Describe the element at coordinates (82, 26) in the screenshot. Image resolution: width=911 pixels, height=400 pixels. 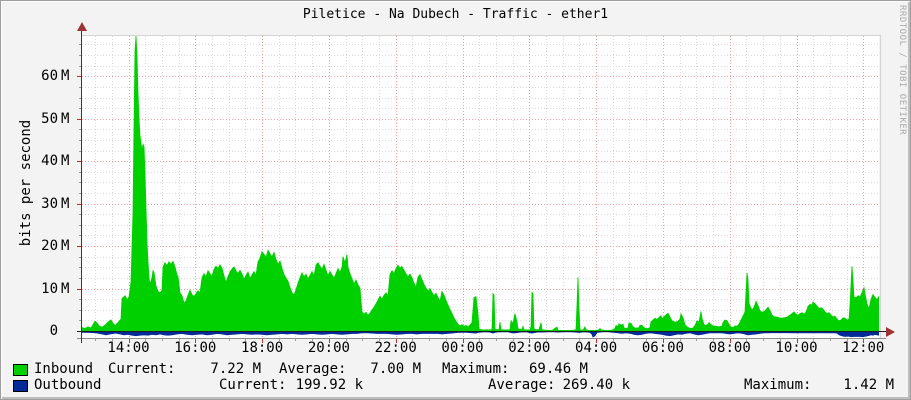
I see `y-axis-arrow-icon` at that location.